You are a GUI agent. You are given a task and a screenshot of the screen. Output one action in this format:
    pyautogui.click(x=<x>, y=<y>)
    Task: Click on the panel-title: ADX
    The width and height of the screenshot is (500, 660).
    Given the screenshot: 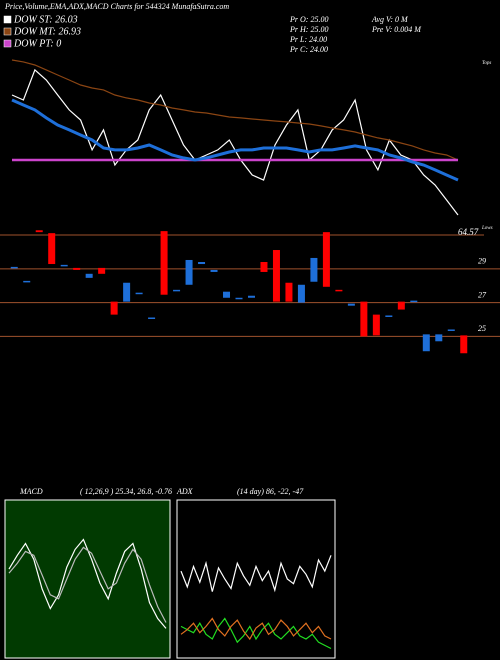 What is the action you would take?
    pyautogui.click(x=185, y=491)
    